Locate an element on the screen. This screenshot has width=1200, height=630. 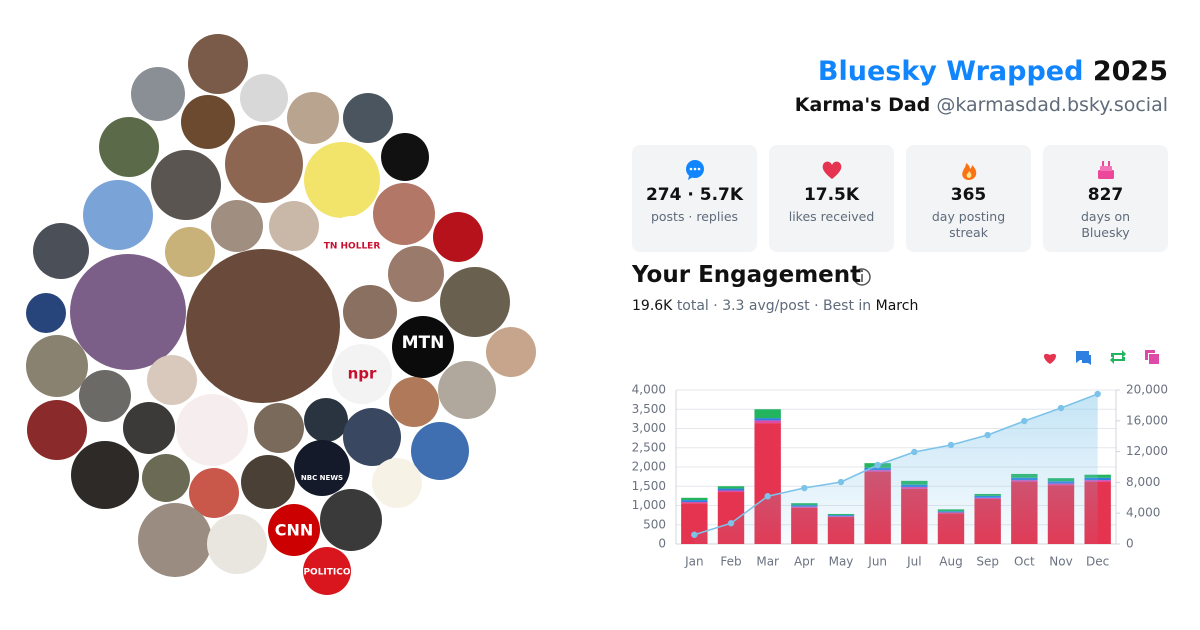
stat-label: day posting streak is located at coordinates (968, 224).